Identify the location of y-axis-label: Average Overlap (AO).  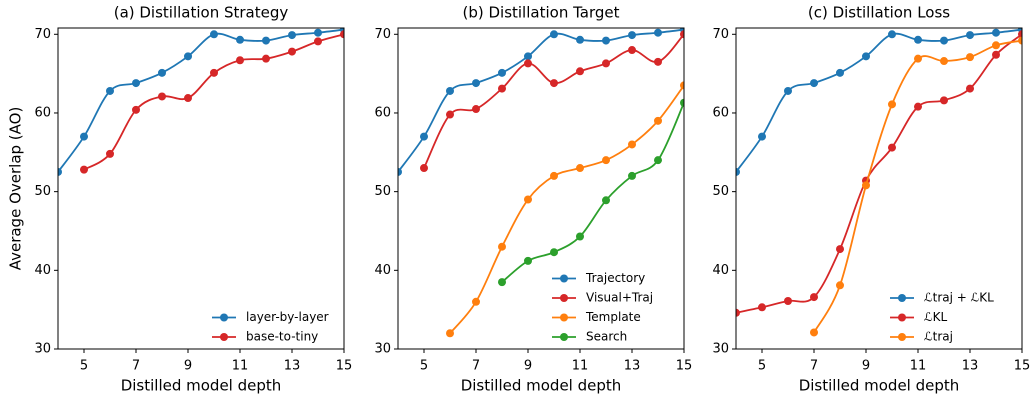
(16, 189).